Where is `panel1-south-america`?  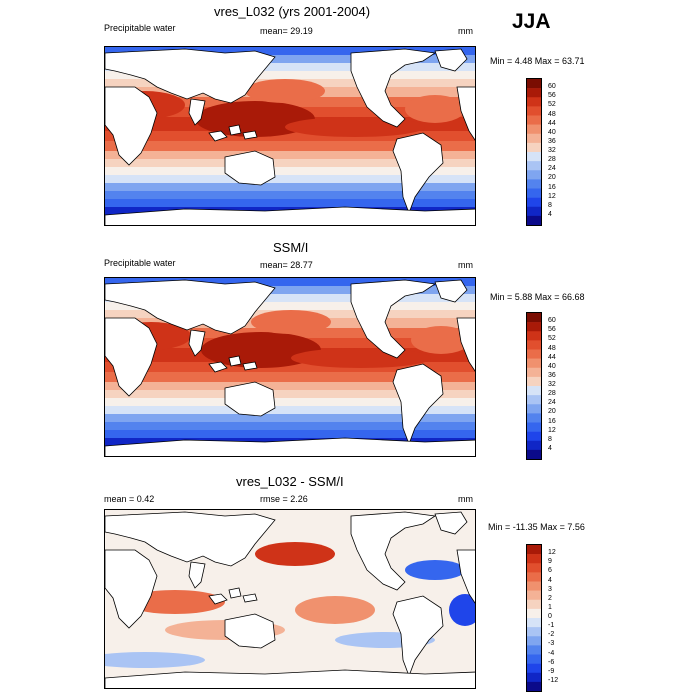 panel1-south-america is located at coordinates (418, 173).